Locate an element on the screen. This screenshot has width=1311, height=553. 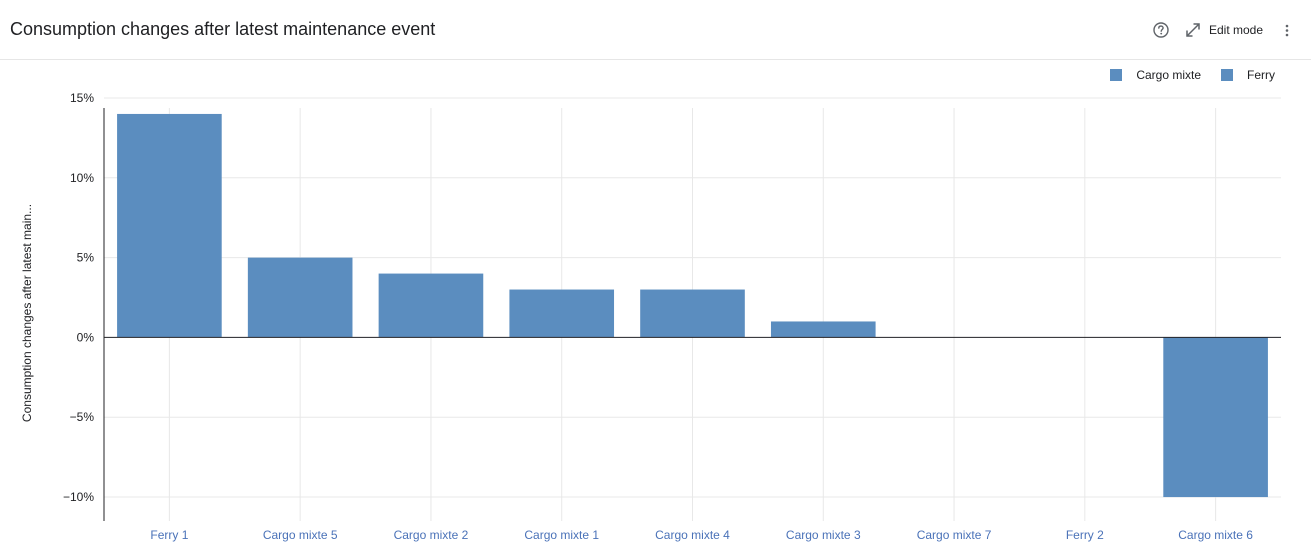
x-tick-label: Cargo mixte 4 is located at coordinates (692, 535).